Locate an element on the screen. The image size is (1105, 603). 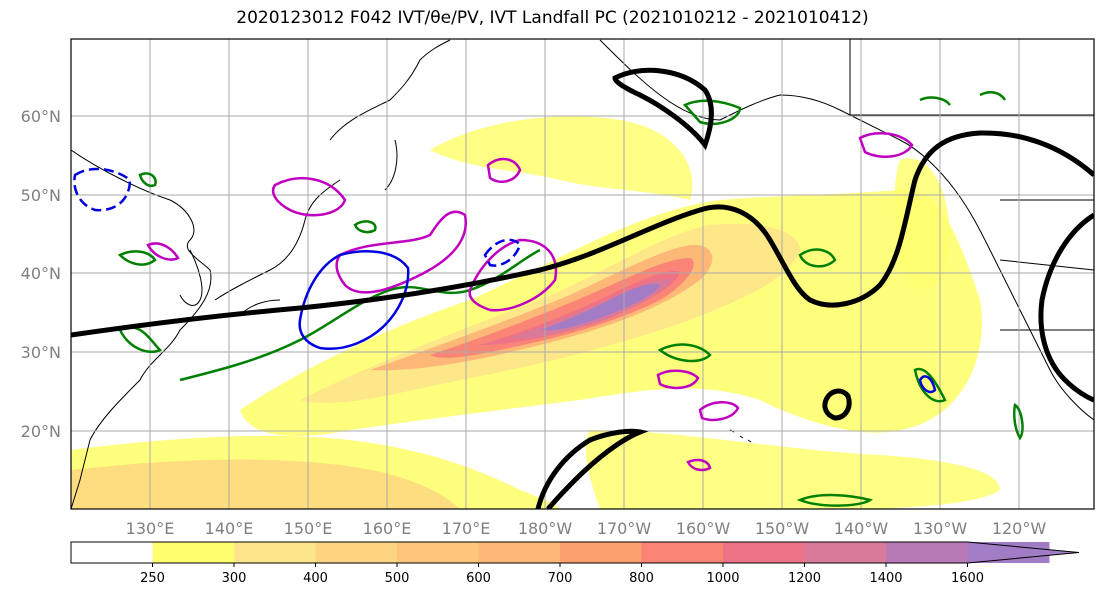
lat-label: 60°N is located at coordinates (41, 116).